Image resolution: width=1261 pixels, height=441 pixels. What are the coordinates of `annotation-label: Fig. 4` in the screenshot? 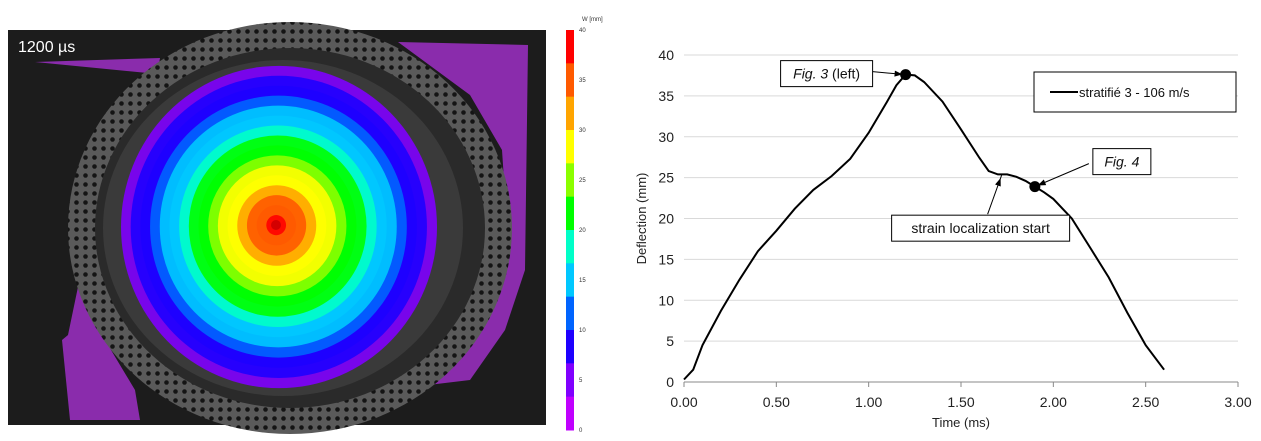 It's located at (1121, 162).